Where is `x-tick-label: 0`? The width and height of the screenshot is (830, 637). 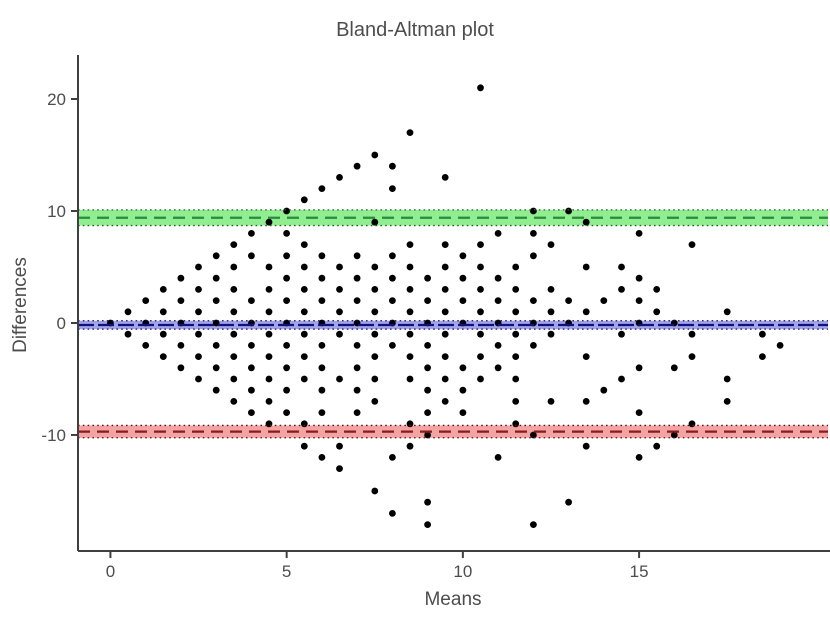 x-tick-label: 0 is located at coordinates (110, 571).